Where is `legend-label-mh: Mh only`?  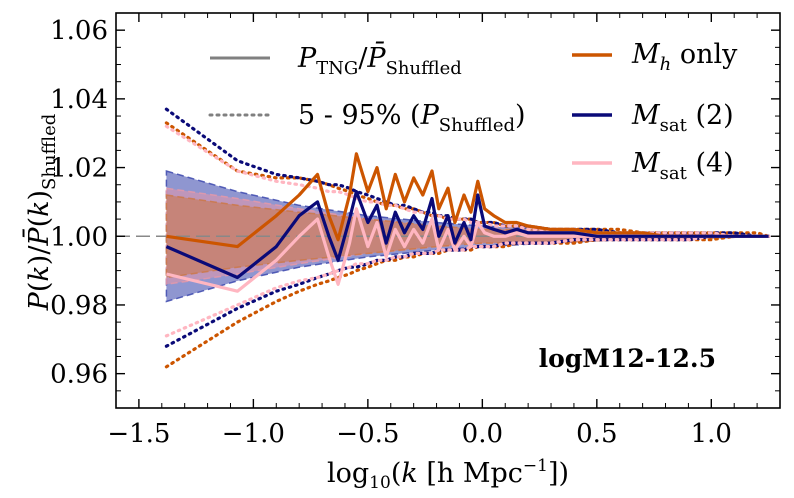 legend-label-mh: Mh only is located at coordinates (684, 57).